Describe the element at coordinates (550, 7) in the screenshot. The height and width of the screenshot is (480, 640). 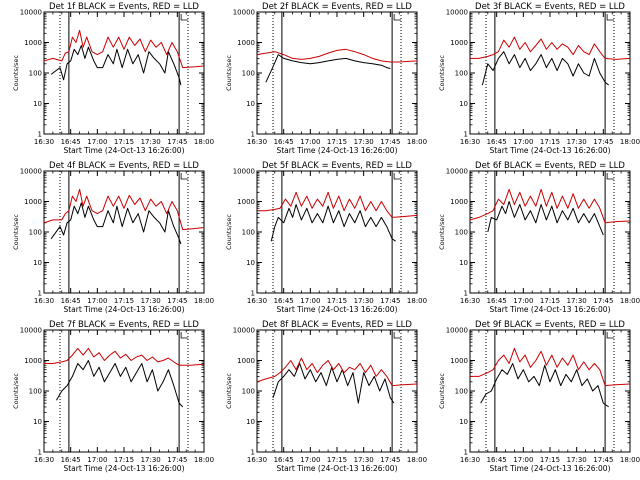
I see `panel-title: Det 3f BLACK = Events, RED = LLD` at that location.